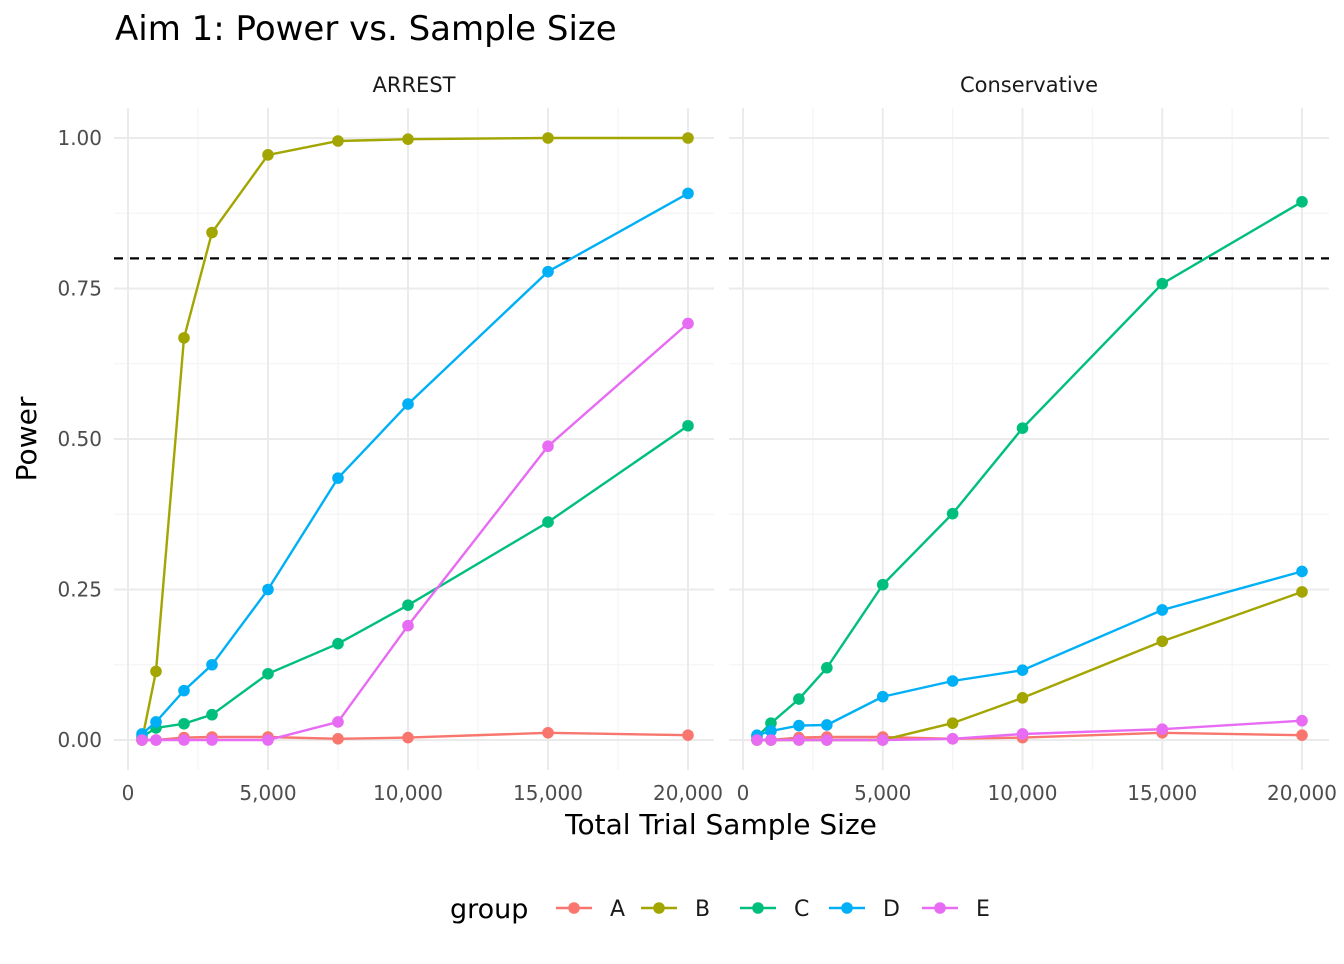  What do you see at coordinates (79, 439) in the screenshot?
I see `y-tick-label: 0.50` at bounding box center [79, 439].